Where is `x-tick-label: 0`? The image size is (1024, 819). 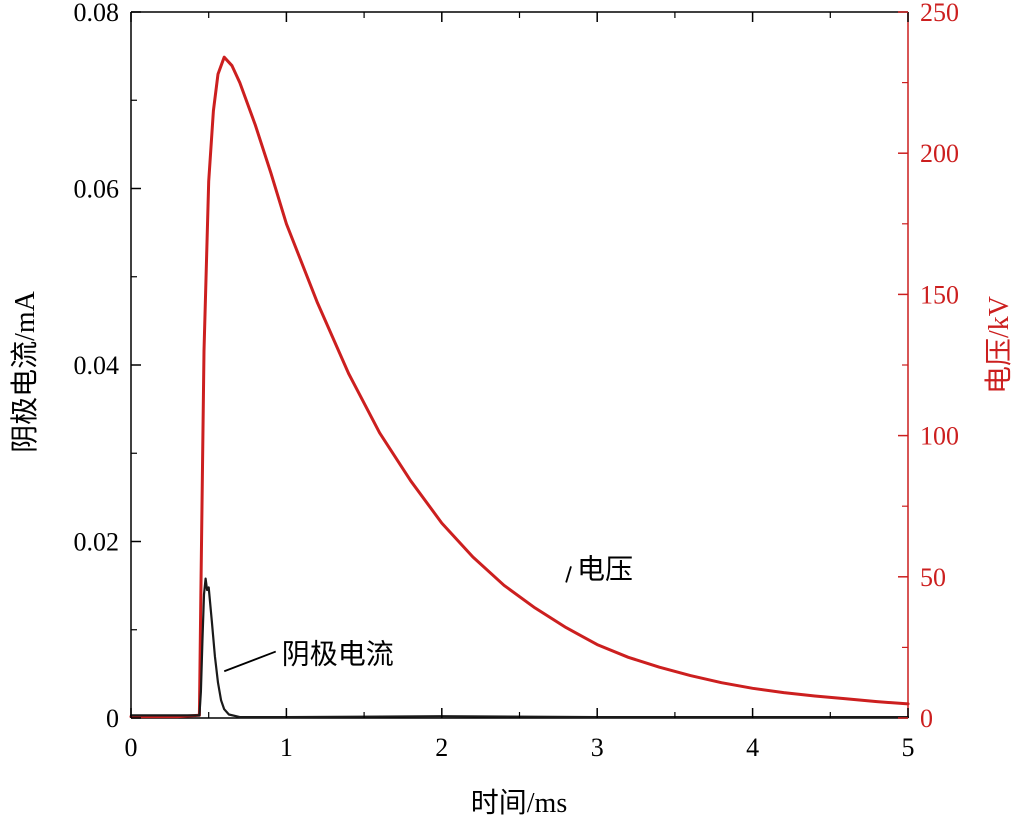
x-tick-label: 0 is located at coordinates (131, 747).